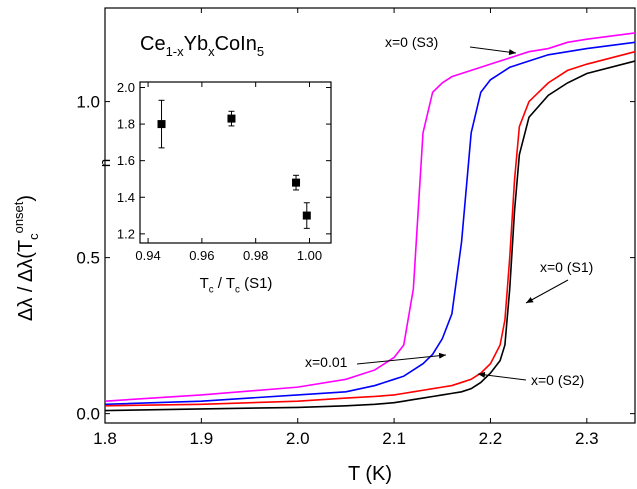 The width and height of the screenshot is (637, 489). What do you see at coordinates (126, 197) in the screenshot?
I see `y-tick-label: 1.4` at bounding box center [126, 197].